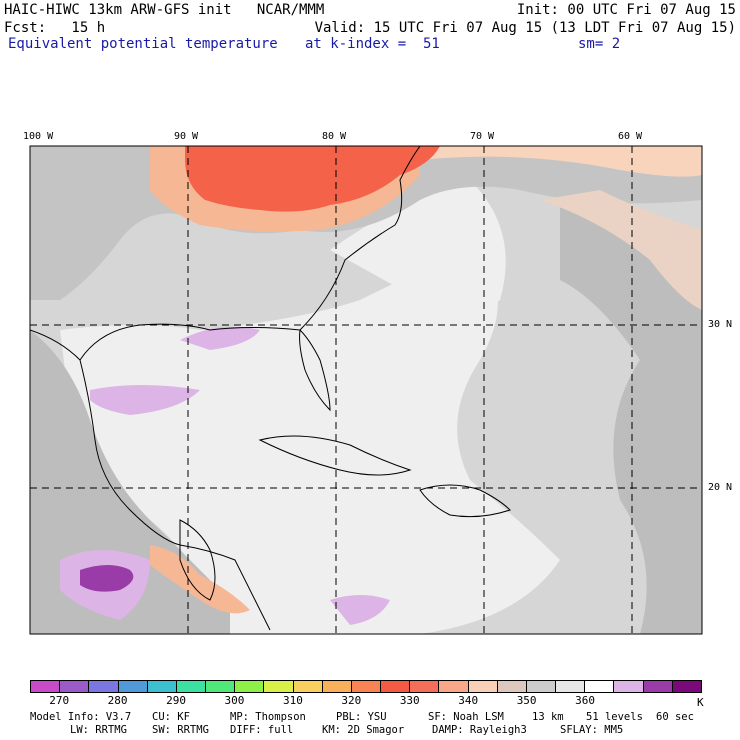  I want to click on colorbar-tick-label: 270, so click(59, 700).